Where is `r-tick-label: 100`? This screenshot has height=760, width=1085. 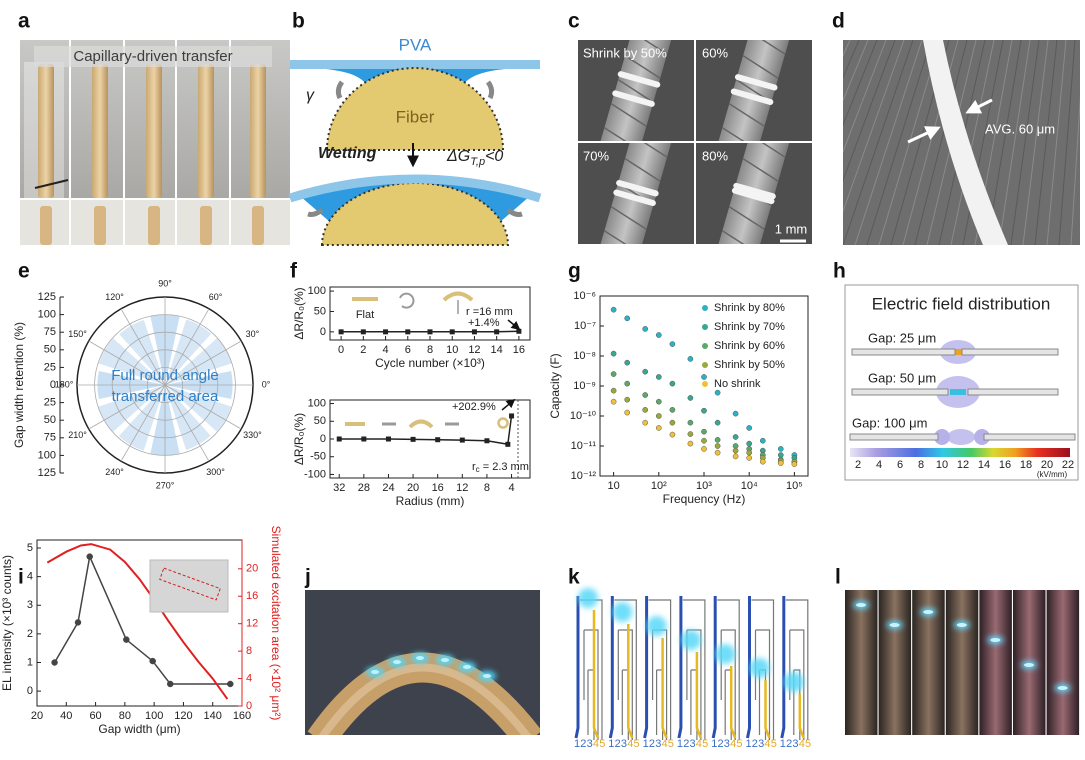
r-tick-label: 100 is located at coordinates (47, 315).